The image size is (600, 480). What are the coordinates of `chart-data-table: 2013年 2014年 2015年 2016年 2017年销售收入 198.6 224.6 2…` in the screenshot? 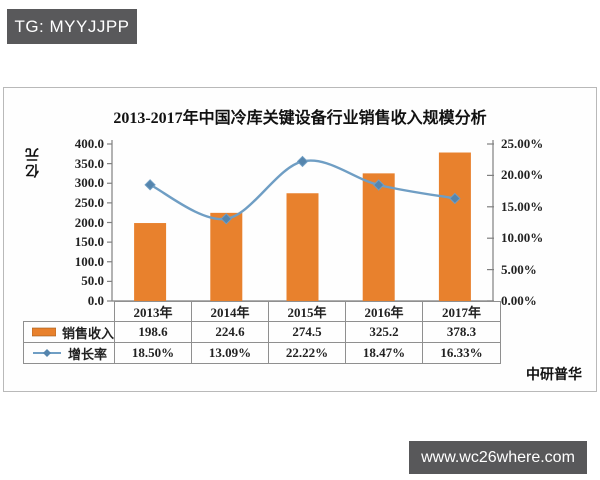 It's located at (262, 332).